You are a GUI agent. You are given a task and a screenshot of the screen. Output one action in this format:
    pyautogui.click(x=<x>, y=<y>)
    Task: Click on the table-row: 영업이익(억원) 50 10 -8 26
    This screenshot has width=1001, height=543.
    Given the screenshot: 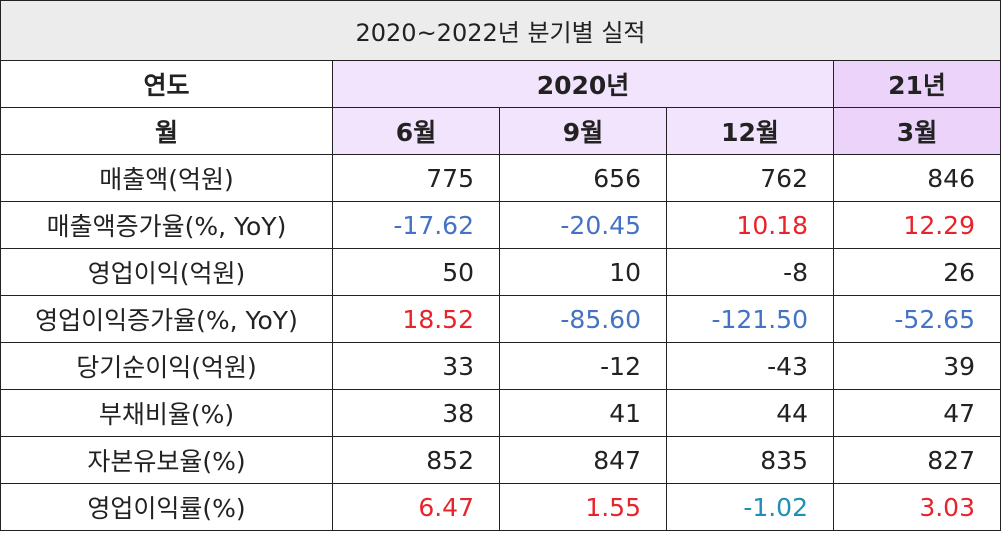 What is the action you would take?
    pyautogui.click(x=500, y=272)
    